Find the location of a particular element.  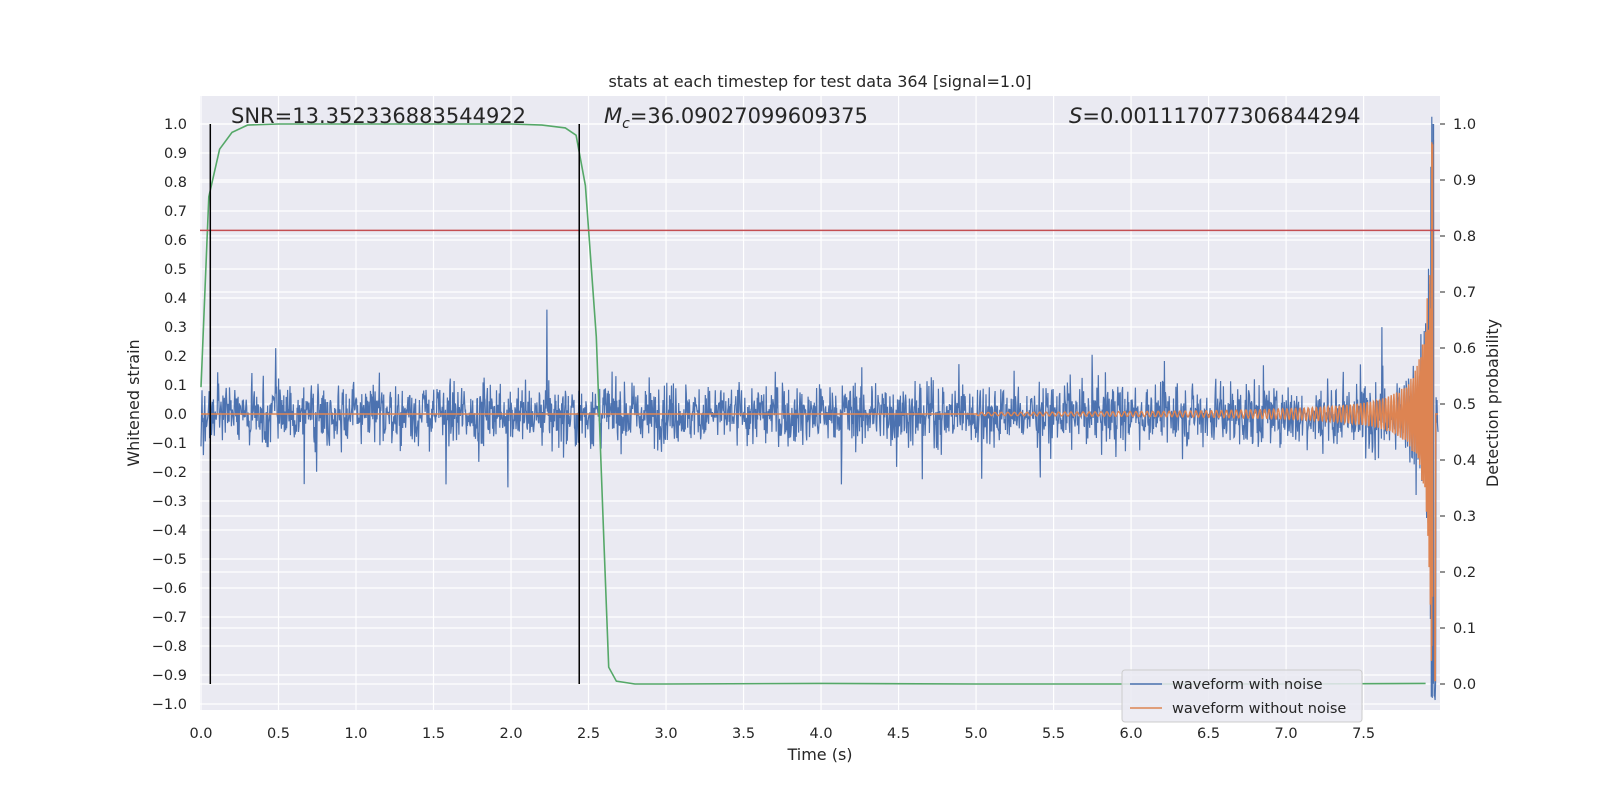

legend-label-clean: waveform without noise is located at coordinates (1259, 709).